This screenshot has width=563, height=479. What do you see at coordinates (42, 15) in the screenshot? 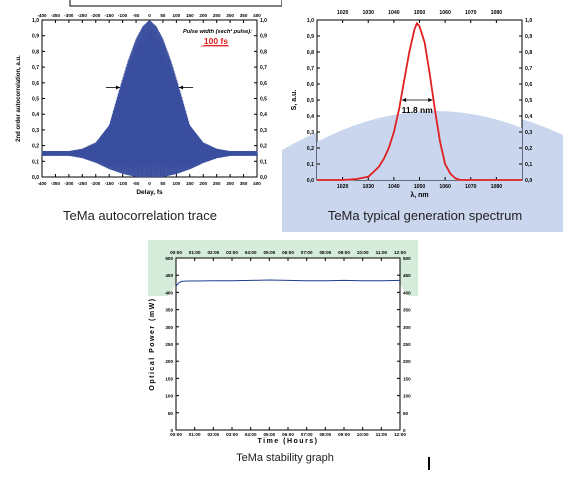
I see `x-tick-label-top: -400` at bounding box center [42, 15].